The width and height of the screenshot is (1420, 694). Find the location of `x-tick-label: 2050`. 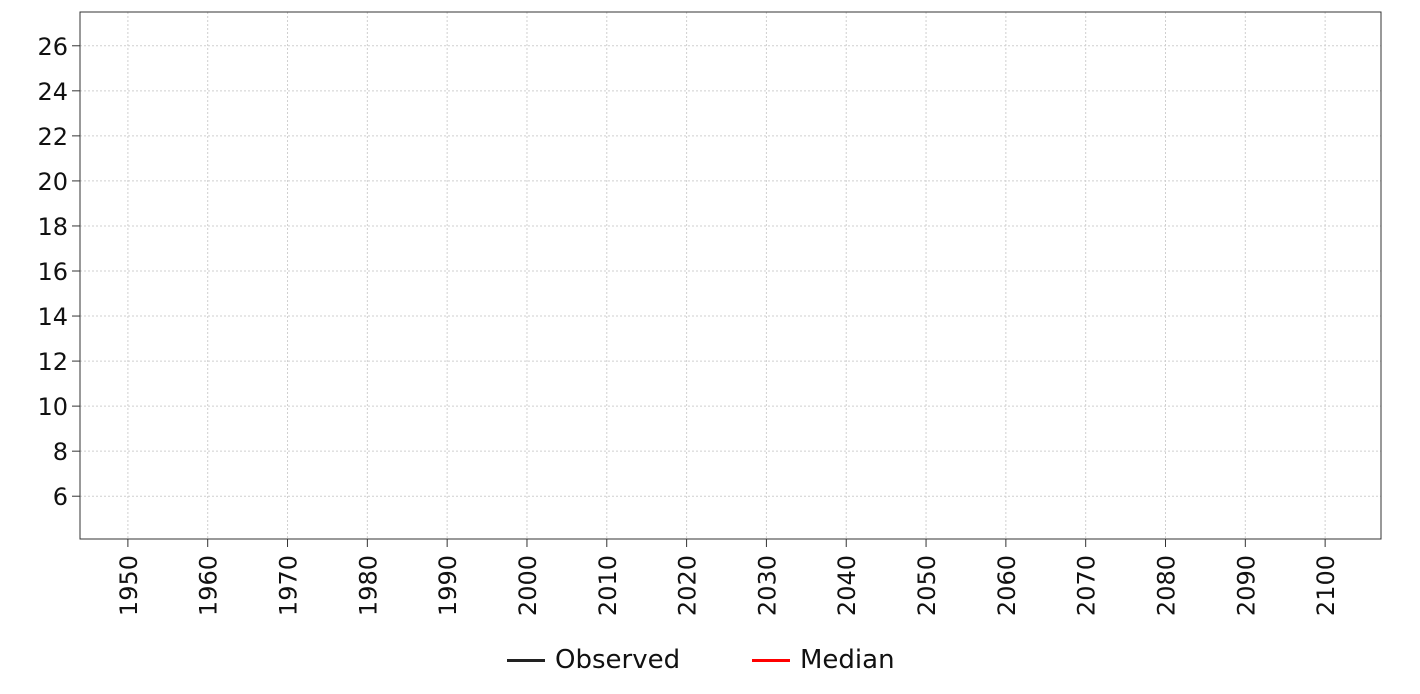

x-tick-label: 2050 is located at coordinates (927, 585).